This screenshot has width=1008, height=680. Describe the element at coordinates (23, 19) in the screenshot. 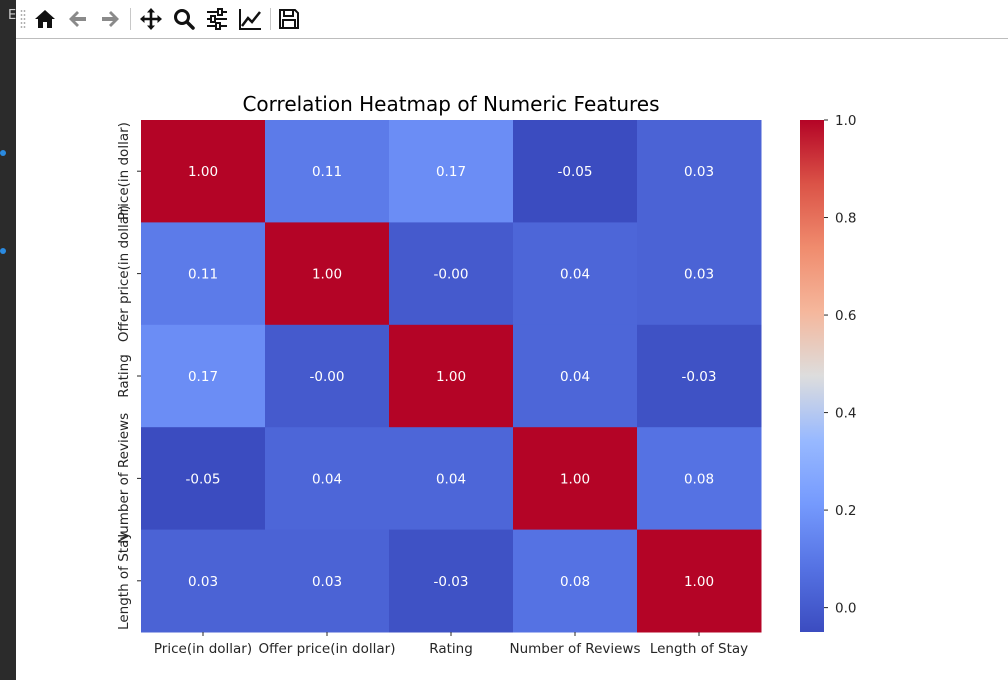

I see `toolbar-grip-icon` at that location.